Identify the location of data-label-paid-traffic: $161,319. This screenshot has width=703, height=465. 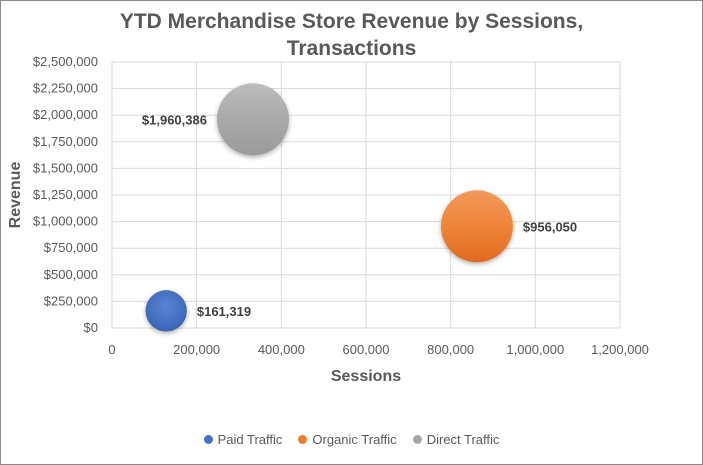
(224, 311).